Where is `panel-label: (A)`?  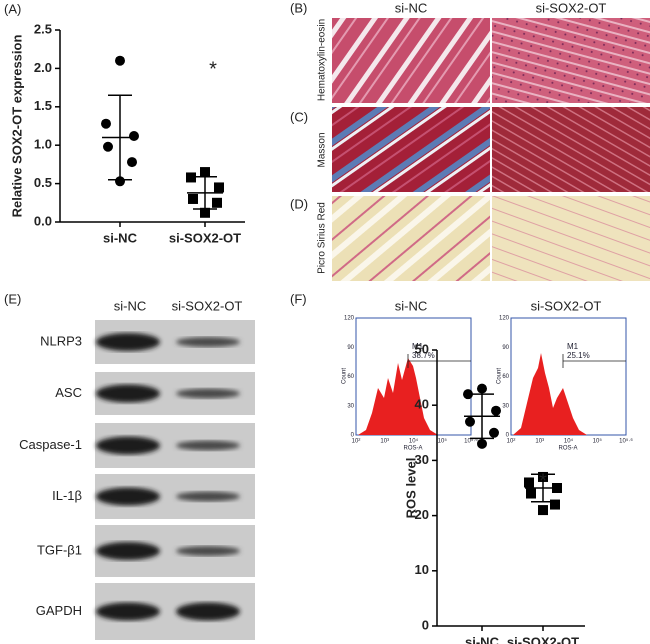 panel-label: (A) is located at coordinates (12, 8).